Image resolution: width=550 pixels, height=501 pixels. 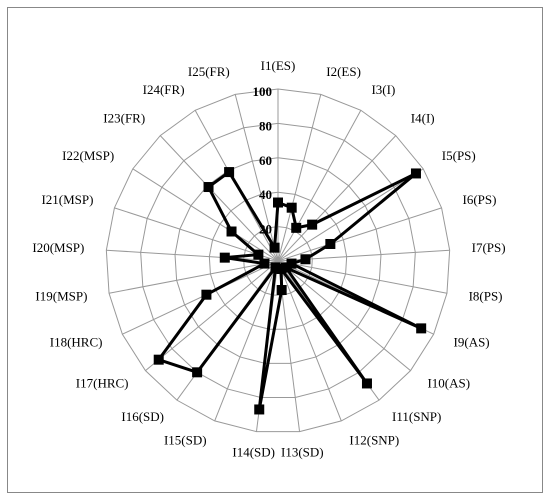 What do you see at coordinates (164, 89) in the screenshot?
I see `category-label: I24(FR)` at bounding box center [164, 89].